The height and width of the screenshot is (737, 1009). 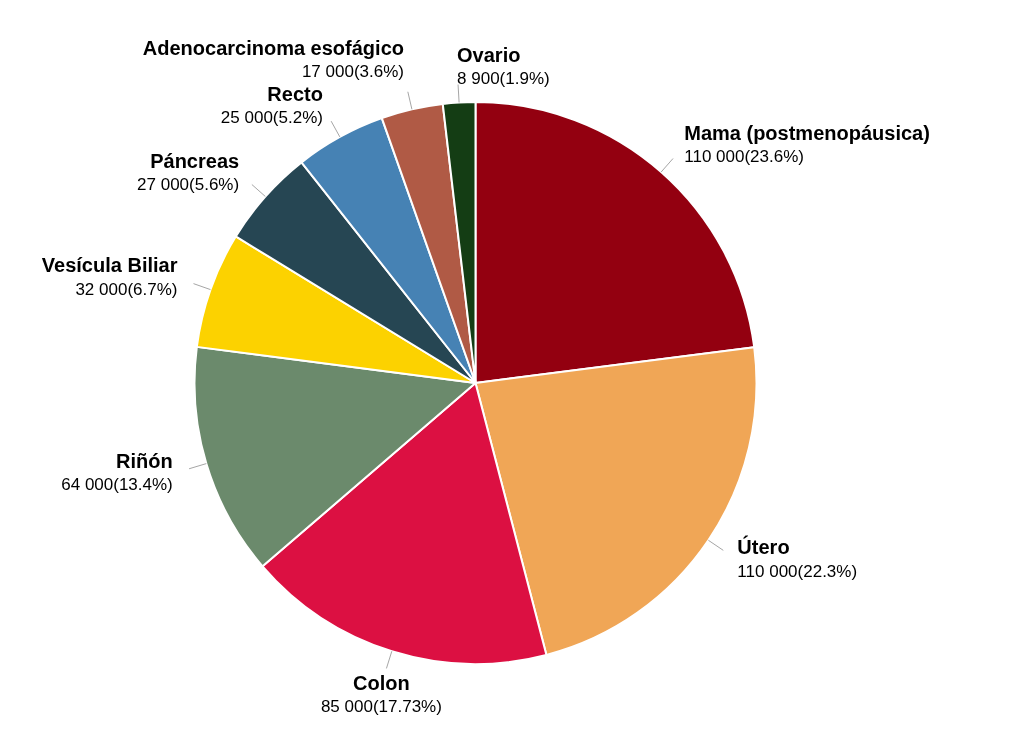 I want to click on data-label: 110 000(23.6%), so click(x=744, y=157).